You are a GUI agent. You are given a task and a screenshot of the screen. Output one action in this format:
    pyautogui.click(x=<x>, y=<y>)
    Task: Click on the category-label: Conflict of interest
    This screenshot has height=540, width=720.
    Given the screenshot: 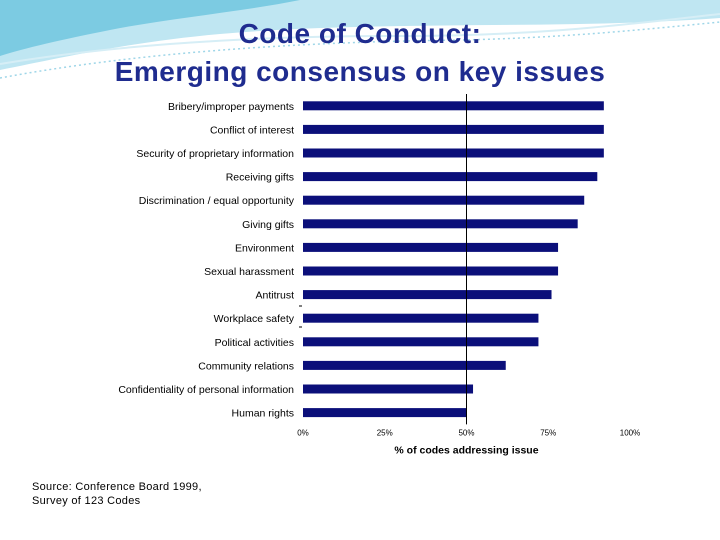 What is the action you would take?
    pyautogui.click(x=252, y=130)
    